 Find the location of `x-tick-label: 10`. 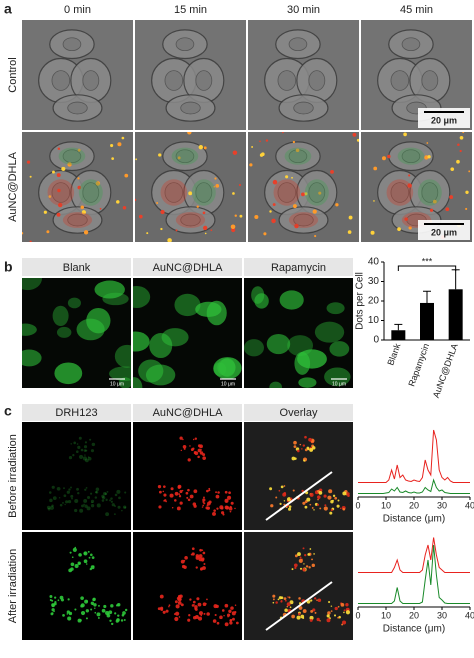

x-tick-label: 10 is located at coordinates (386, 615).